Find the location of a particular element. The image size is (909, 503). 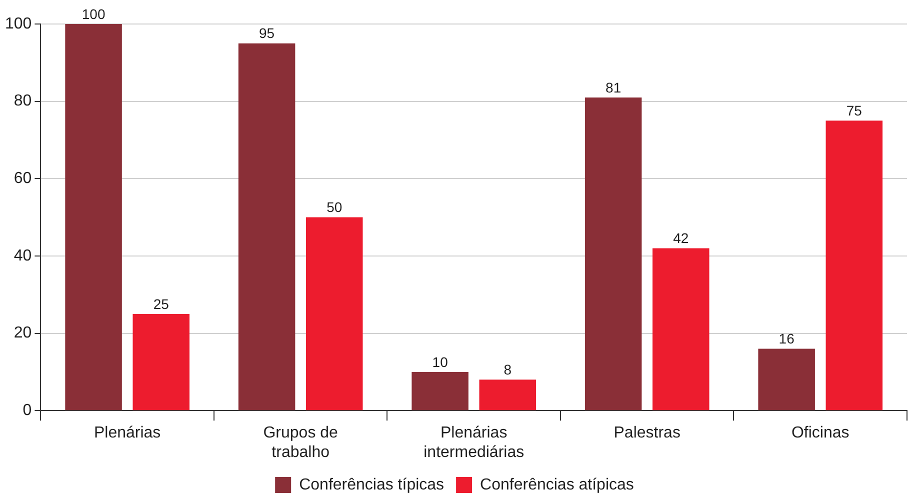

x-tick-label: Grupos de trabalho is located at coordinates (300, 442).